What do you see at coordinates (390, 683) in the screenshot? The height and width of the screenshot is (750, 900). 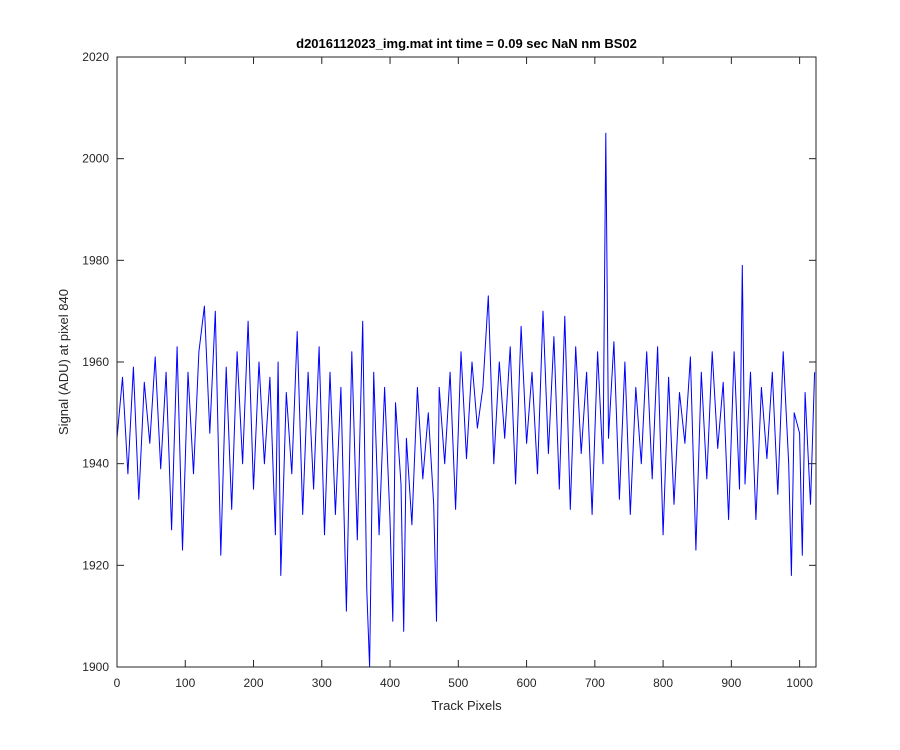 I see `x-tick-label: 400` at bounding box center [390, 683].